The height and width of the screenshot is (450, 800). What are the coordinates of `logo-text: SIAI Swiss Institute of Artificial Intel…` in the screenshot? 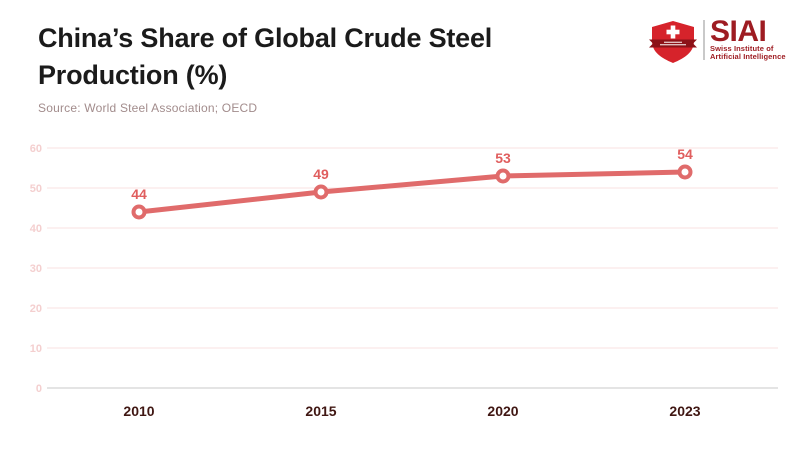 It's located at (748, 38).